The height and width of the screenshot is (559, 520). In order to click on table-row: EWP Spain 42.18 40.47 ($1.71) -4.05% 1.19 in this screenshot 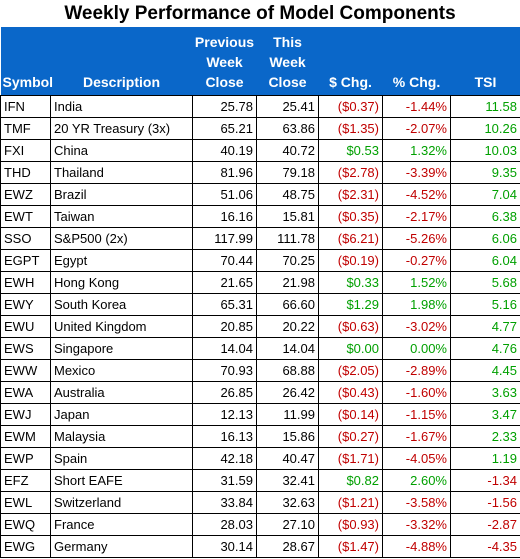, I will do `click(260, 458)`.